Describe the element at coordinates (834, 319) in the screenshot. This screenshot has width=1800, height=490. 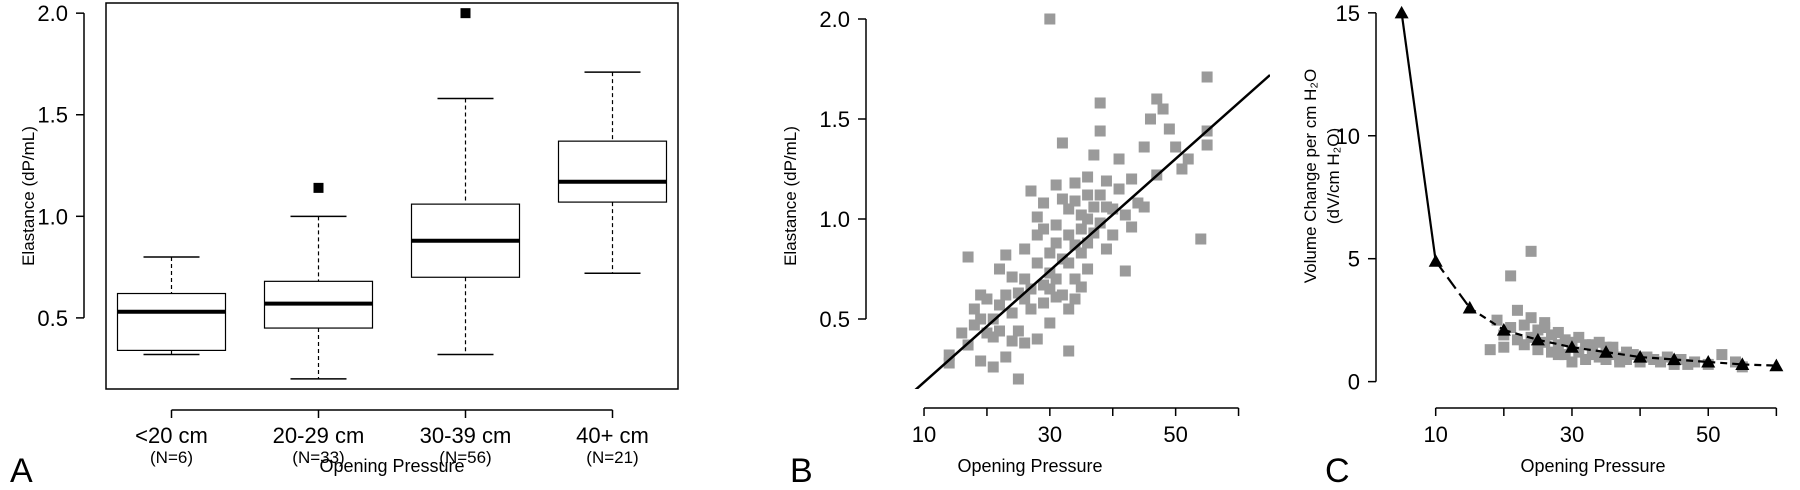
I see `panel-b-y-tick-label: 0.5` at that location.